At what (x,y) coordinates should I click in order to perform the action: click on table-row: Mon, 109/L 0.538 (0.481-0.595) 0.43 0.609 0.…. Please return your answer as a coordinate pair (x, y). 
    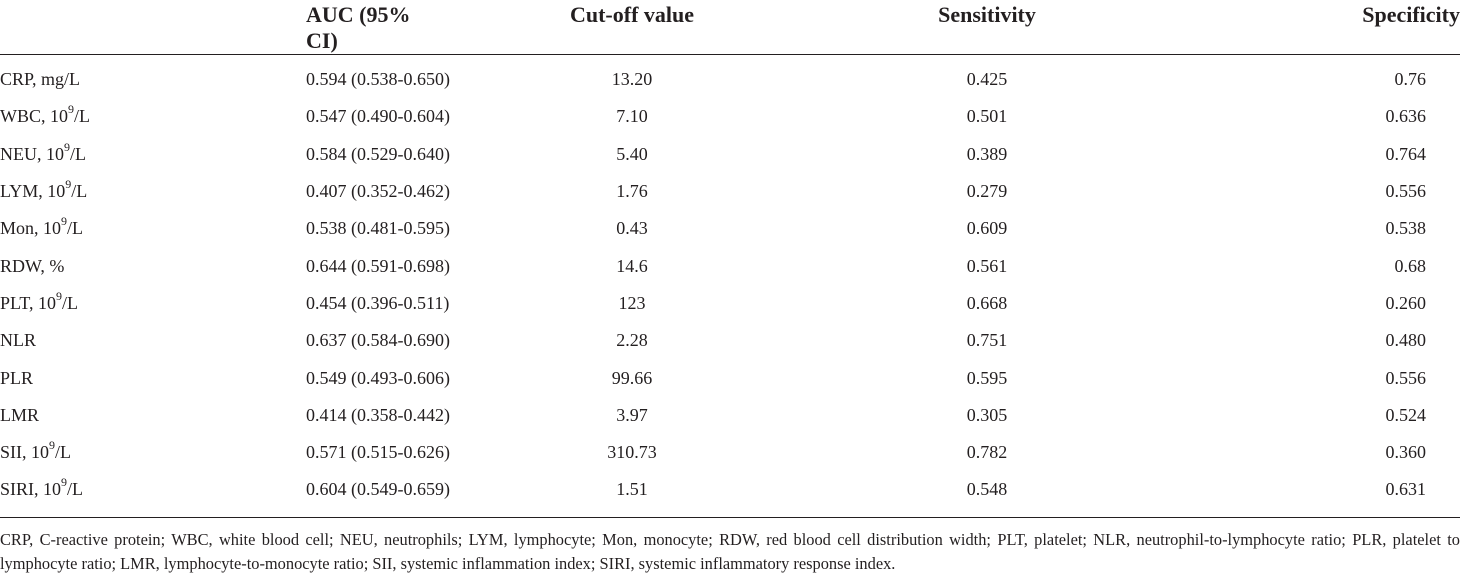
    Looking at the image, I should click on (730, 228).